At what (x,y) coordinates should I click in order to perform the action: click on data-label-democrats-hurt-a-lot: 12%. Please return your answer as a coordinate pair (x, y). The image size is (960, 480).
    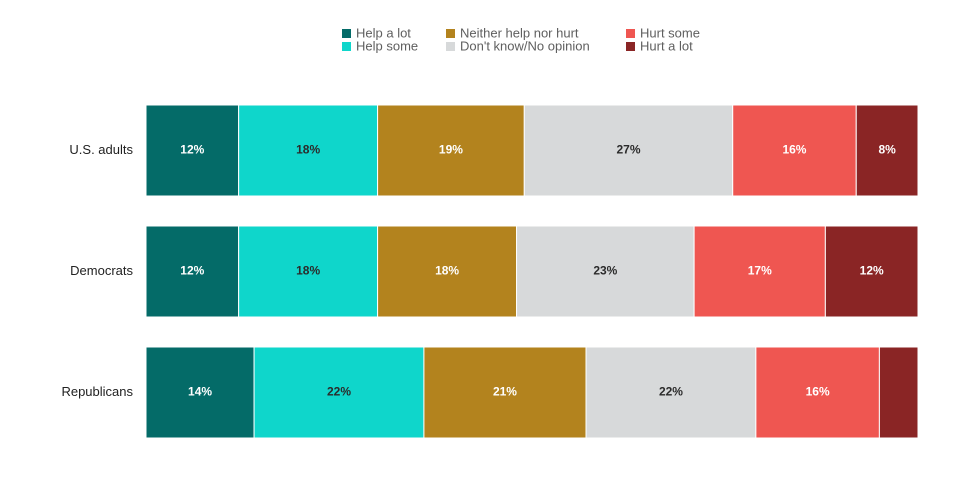
    Looking at the image, I should click on (872, 271).